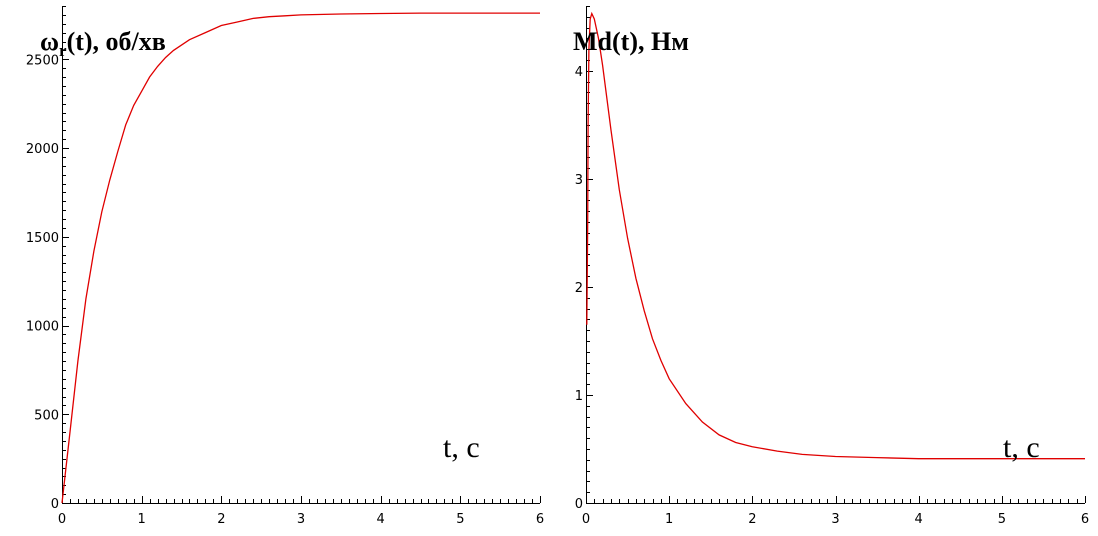 The width and height of the screenshot is (1098, 536). What do you see at coordinates (1085, 519) in the screenshot?
I see `chart-torque-x-tick-label: 6` at bounding box center [1085, 519].